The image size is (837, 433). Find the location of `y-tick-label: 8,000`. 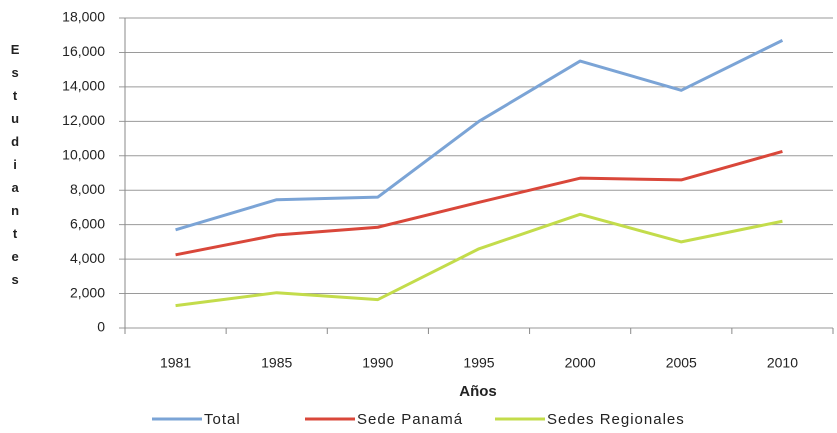

y-tick-label: 8,000 is located at coordinates (87, 189).